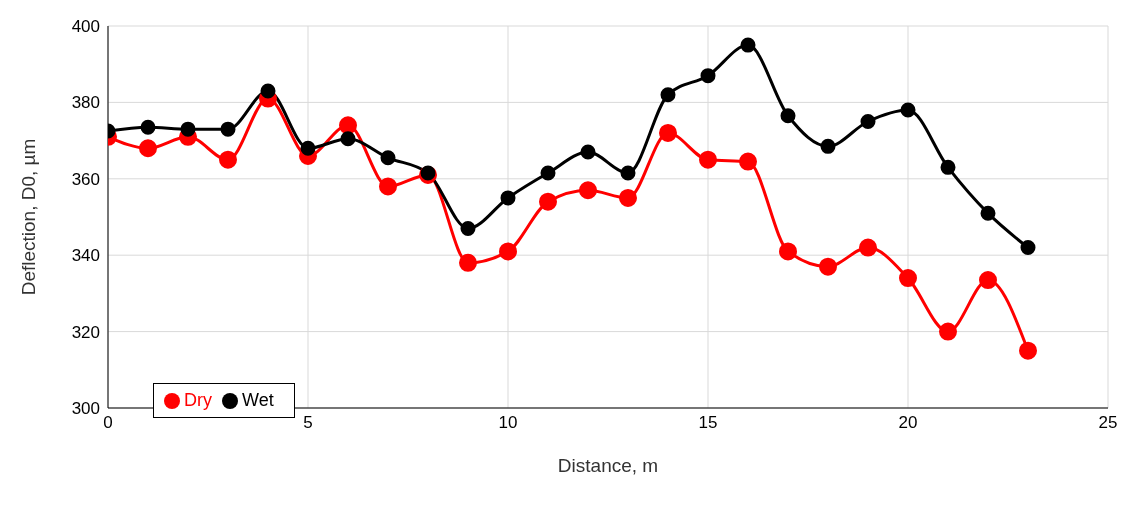  What do you see at coordinates (308, 423) in the screenshot?
I see `x-tick-label: 5` at bounding box center [308, 423].